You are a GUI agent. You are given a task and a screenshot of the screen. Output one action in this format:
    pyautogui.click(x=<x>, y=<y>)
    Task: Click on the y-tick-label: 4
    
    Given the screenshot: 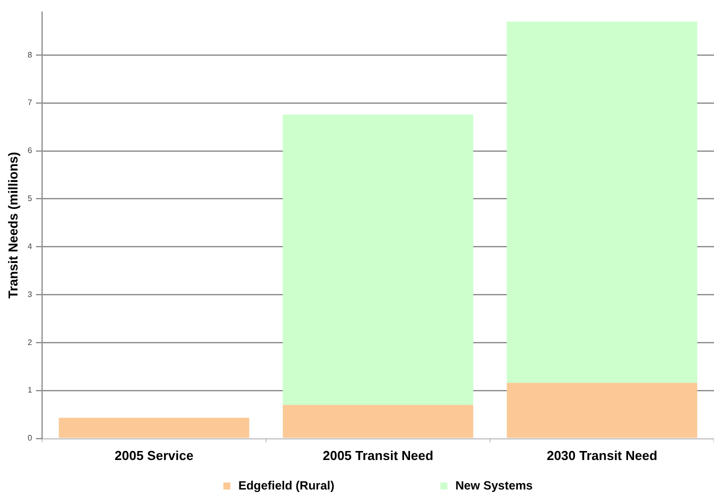 What is the action you would take?
    pyautogui.click(x=30, y=246)
    